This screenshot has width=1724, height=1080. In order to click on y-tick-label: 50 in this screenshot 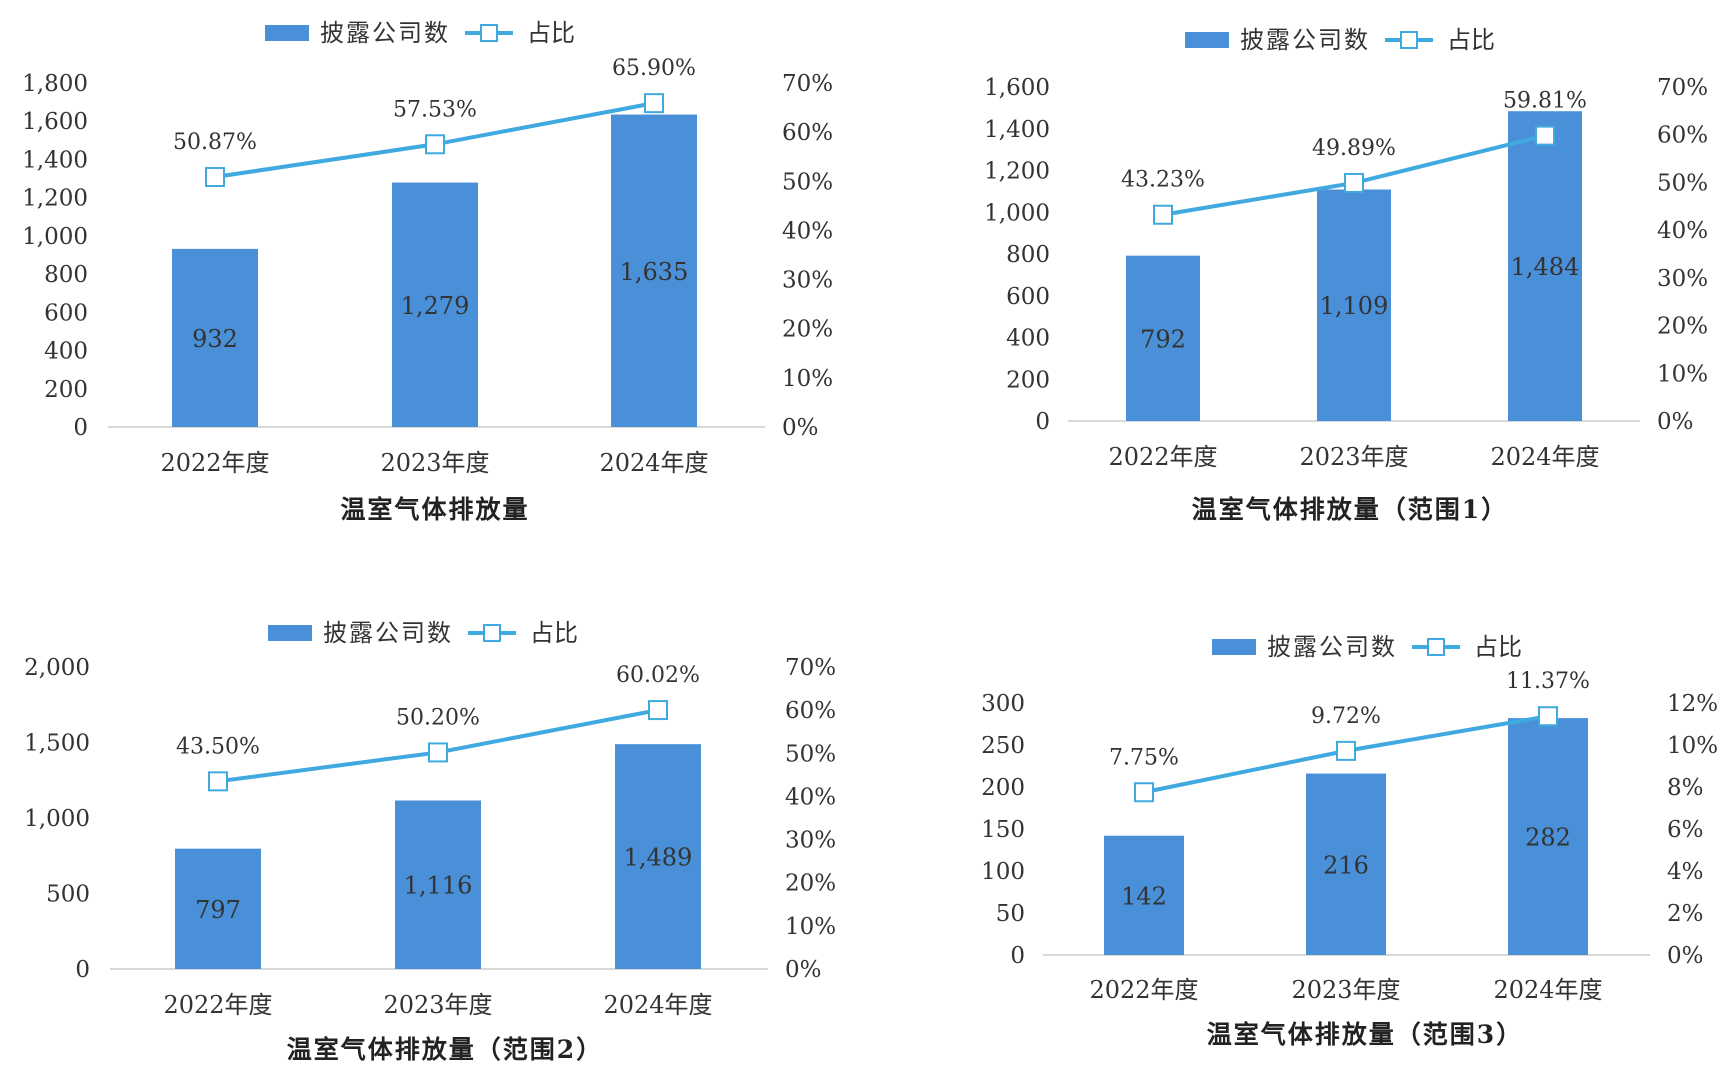, I will do `click(1010, 914)`.